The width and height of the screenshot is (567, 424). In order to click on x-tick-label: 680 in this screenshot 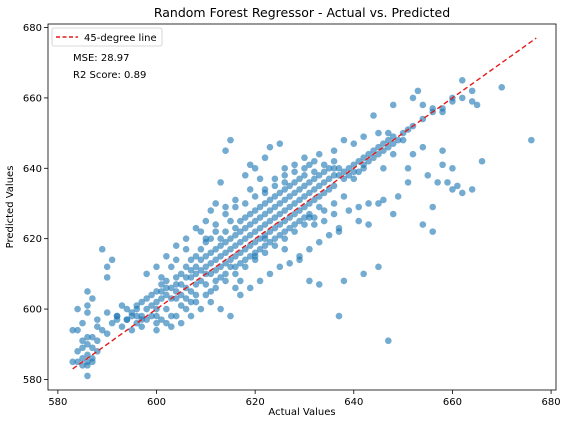, I will do `click(551, 402)`.